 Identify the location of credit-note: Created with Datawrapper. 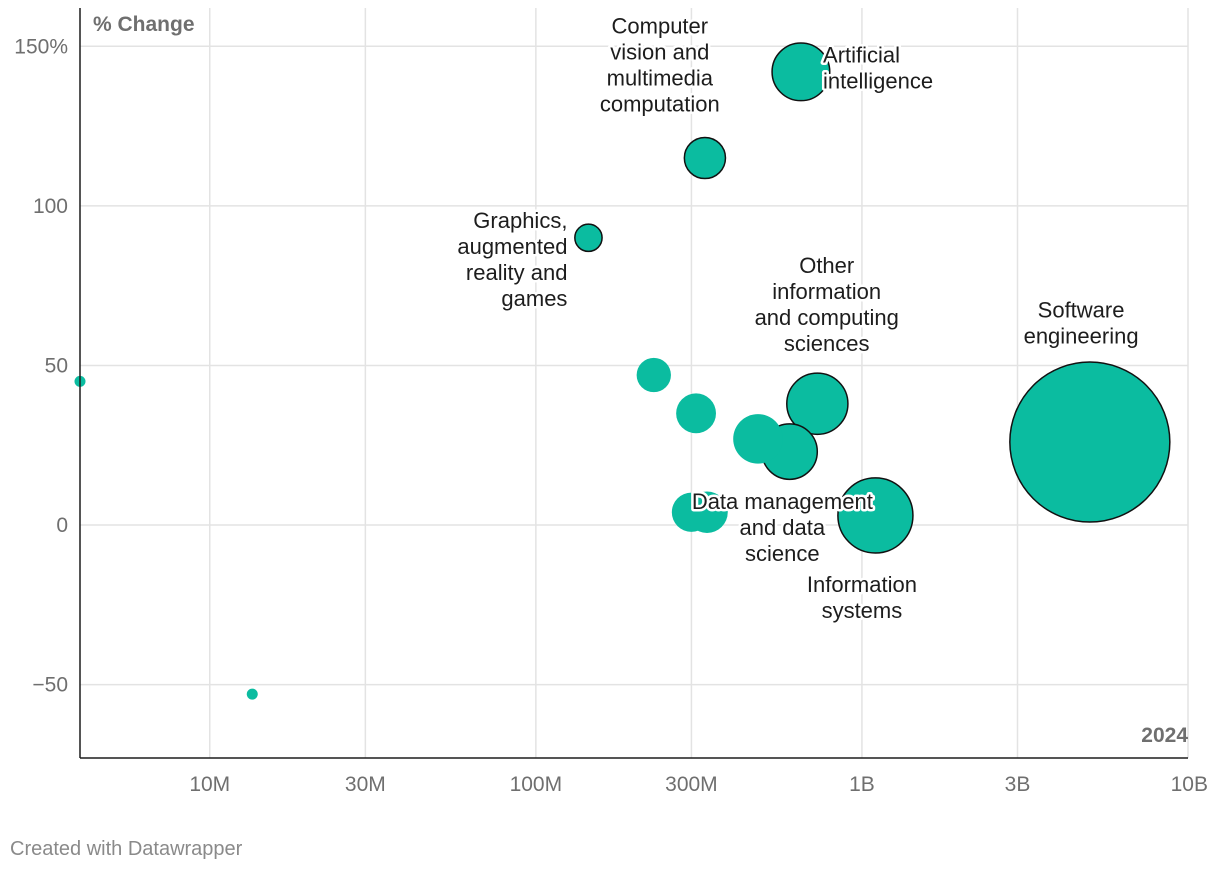
(126, 849).